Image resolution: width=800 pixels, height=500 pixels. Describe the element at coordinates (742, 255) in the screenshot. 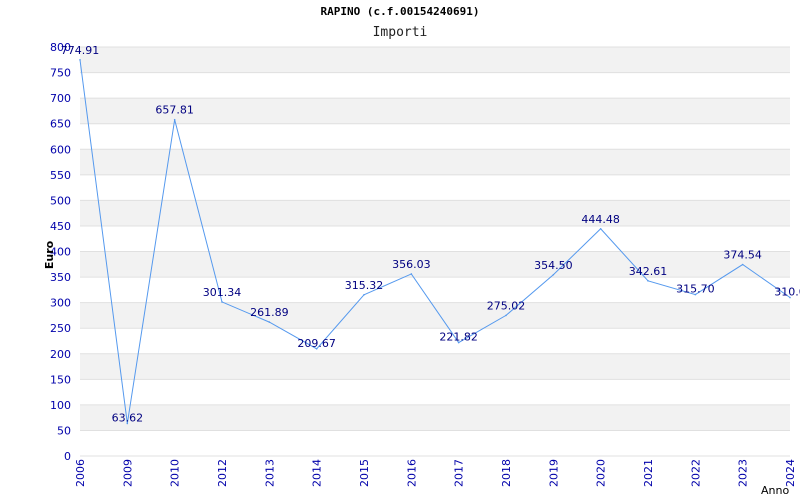

I see `data-label: 374.54` at that location.